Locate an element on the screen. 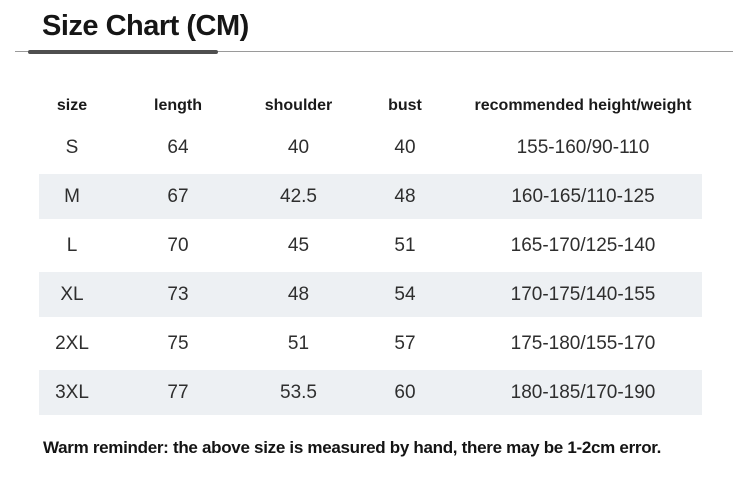  title-underline-accent is located at coordinates (123, 51).